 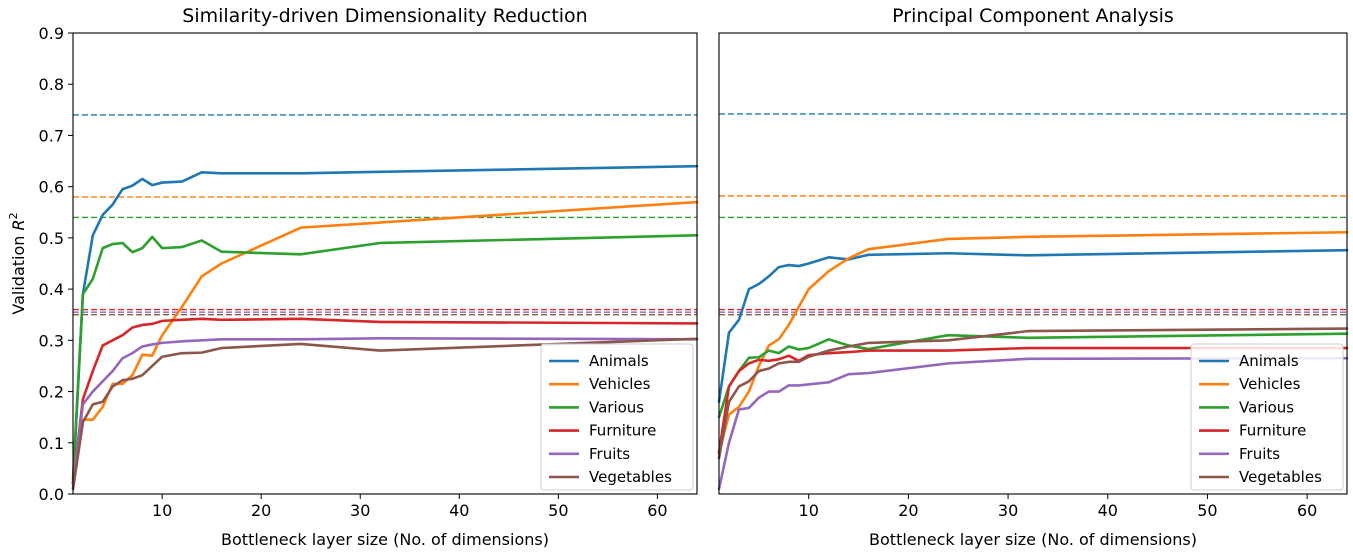 What do you see at coordinates (18, 273) in the screenshot?
I see `y-axis-label-part: Validation` at bounding box center [18, 273].